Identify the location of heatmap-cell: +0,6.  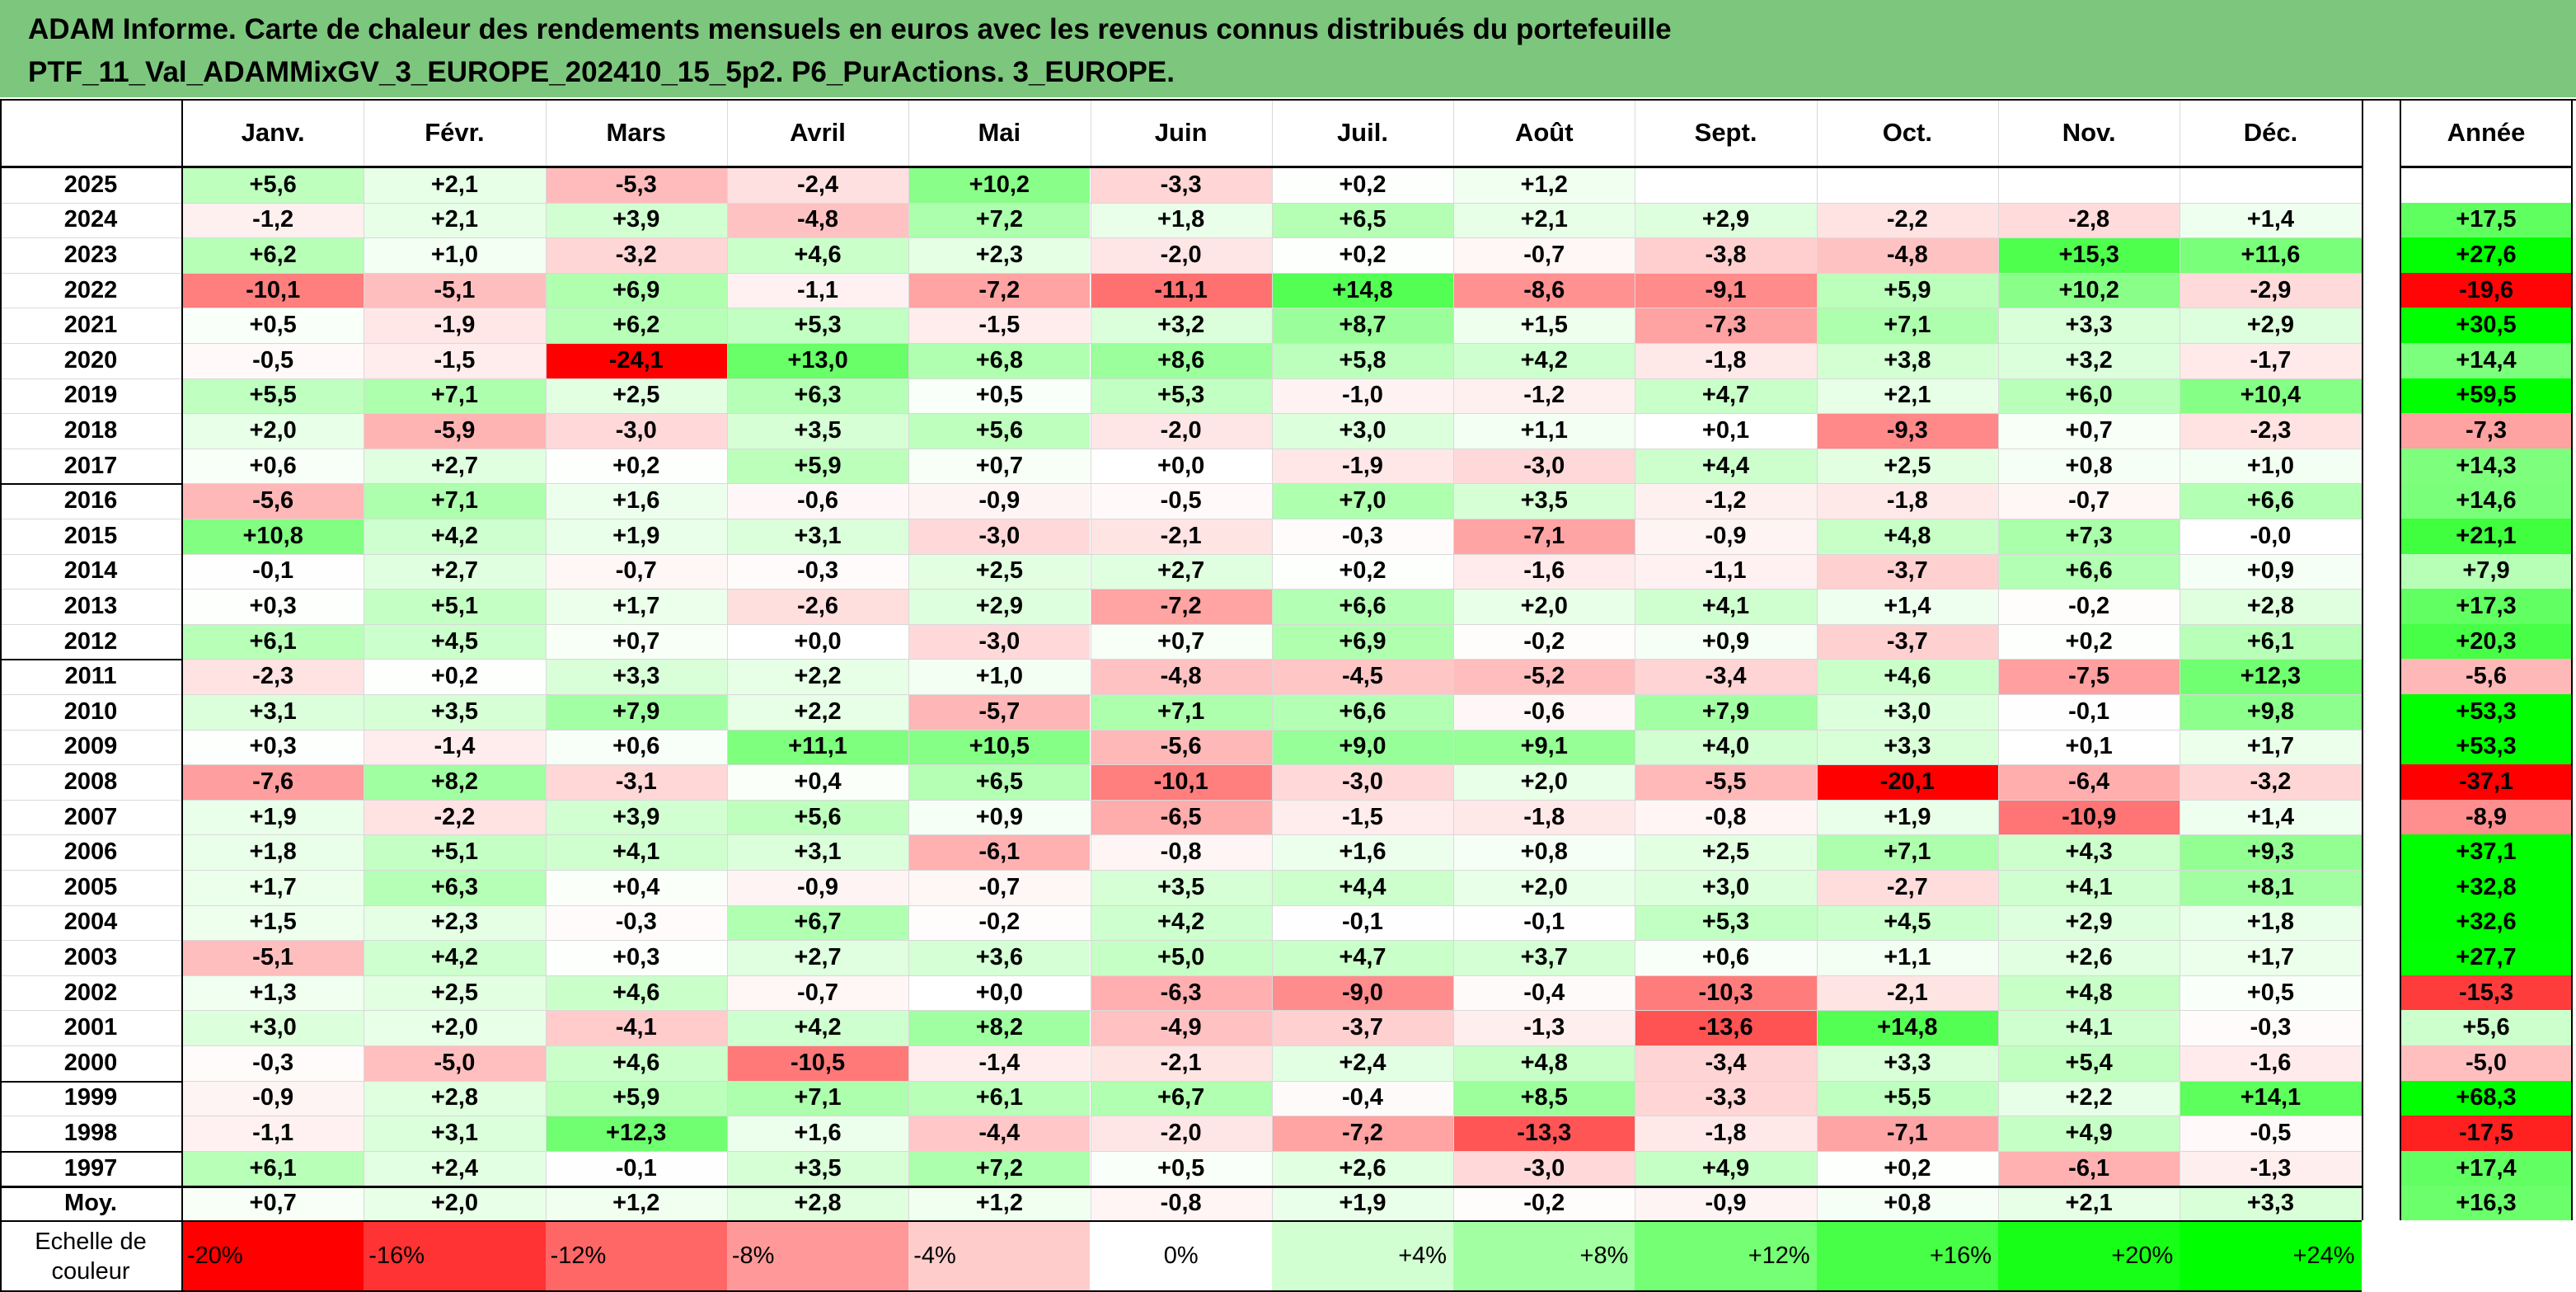
(273, 466).